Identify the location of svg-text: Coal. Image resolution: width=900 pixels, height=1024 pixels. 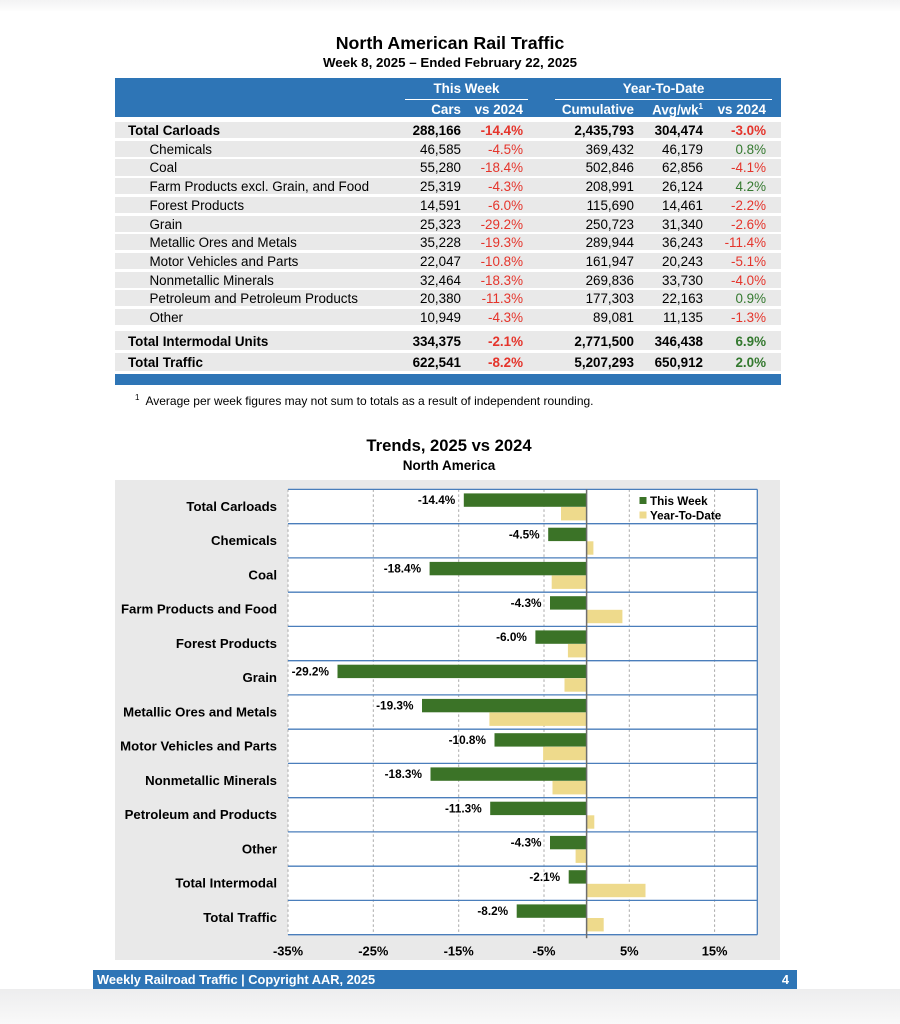
(262, 574).